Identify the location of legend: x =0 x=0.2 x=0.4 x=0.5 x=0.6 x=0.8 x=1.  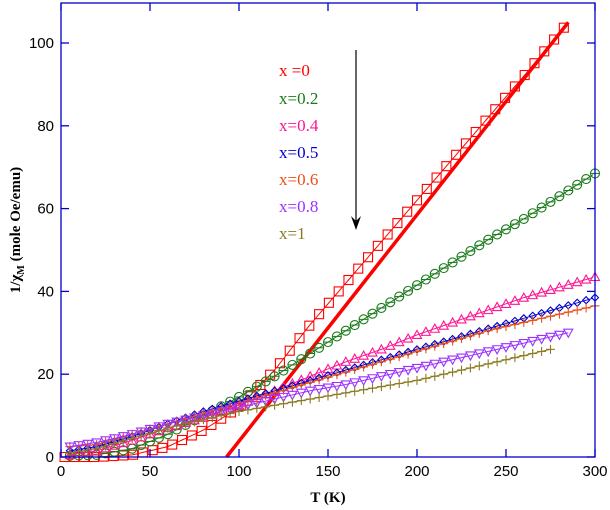
(299, 152).